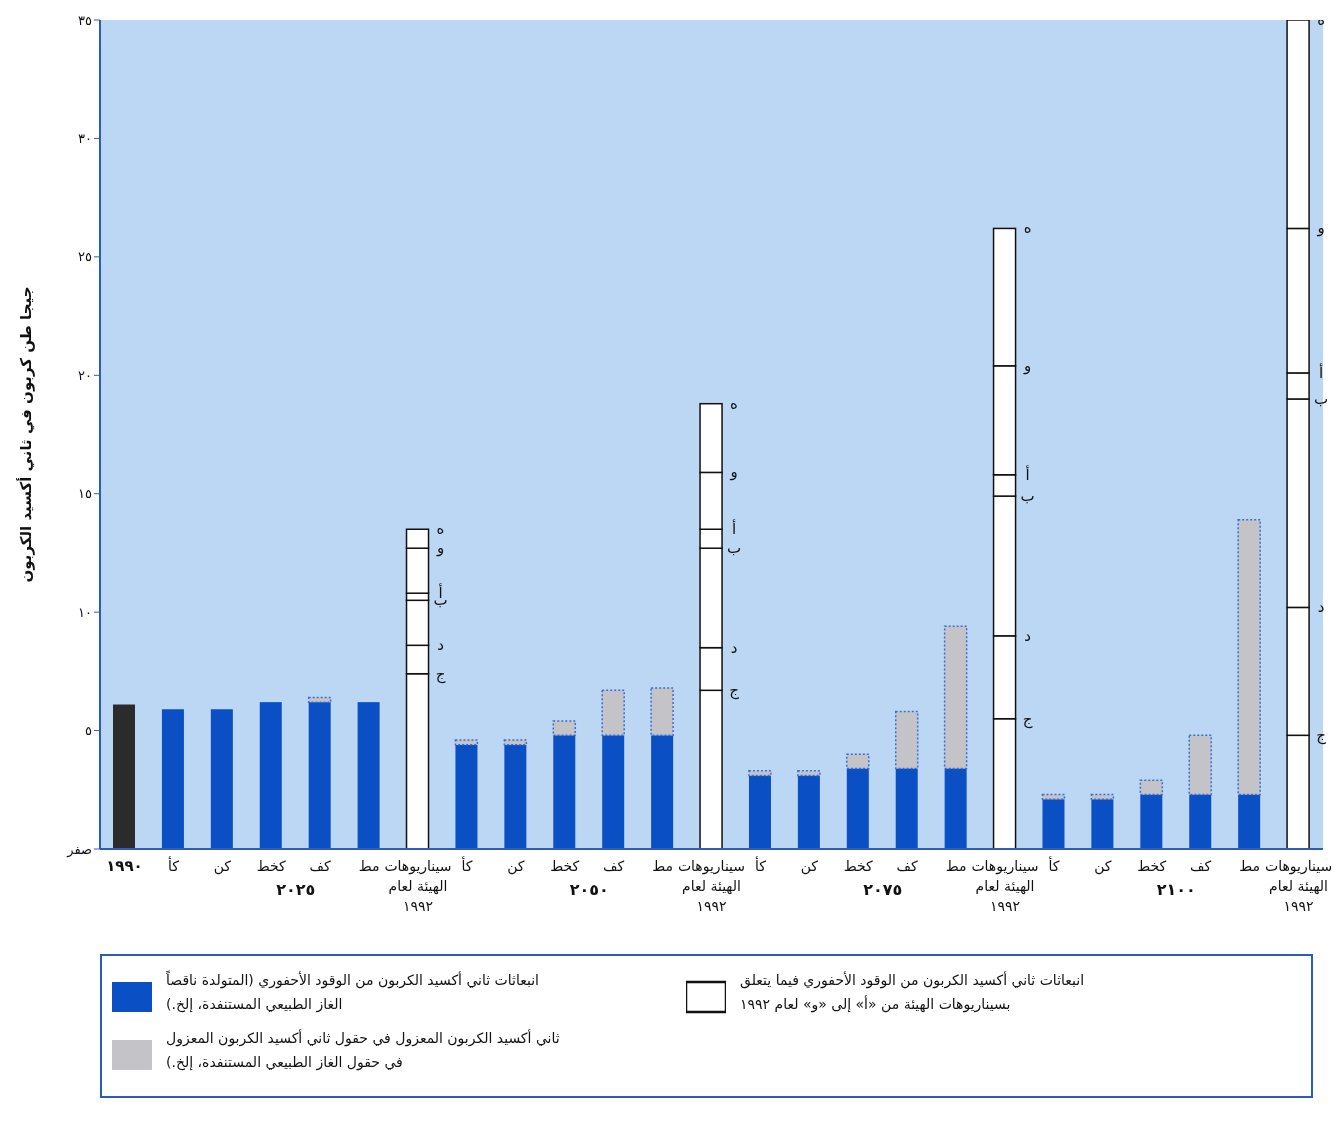  Describe the element at coordinates (85, 139) in the screenshot. I see `y-tick-label: ٣٠` at that location.